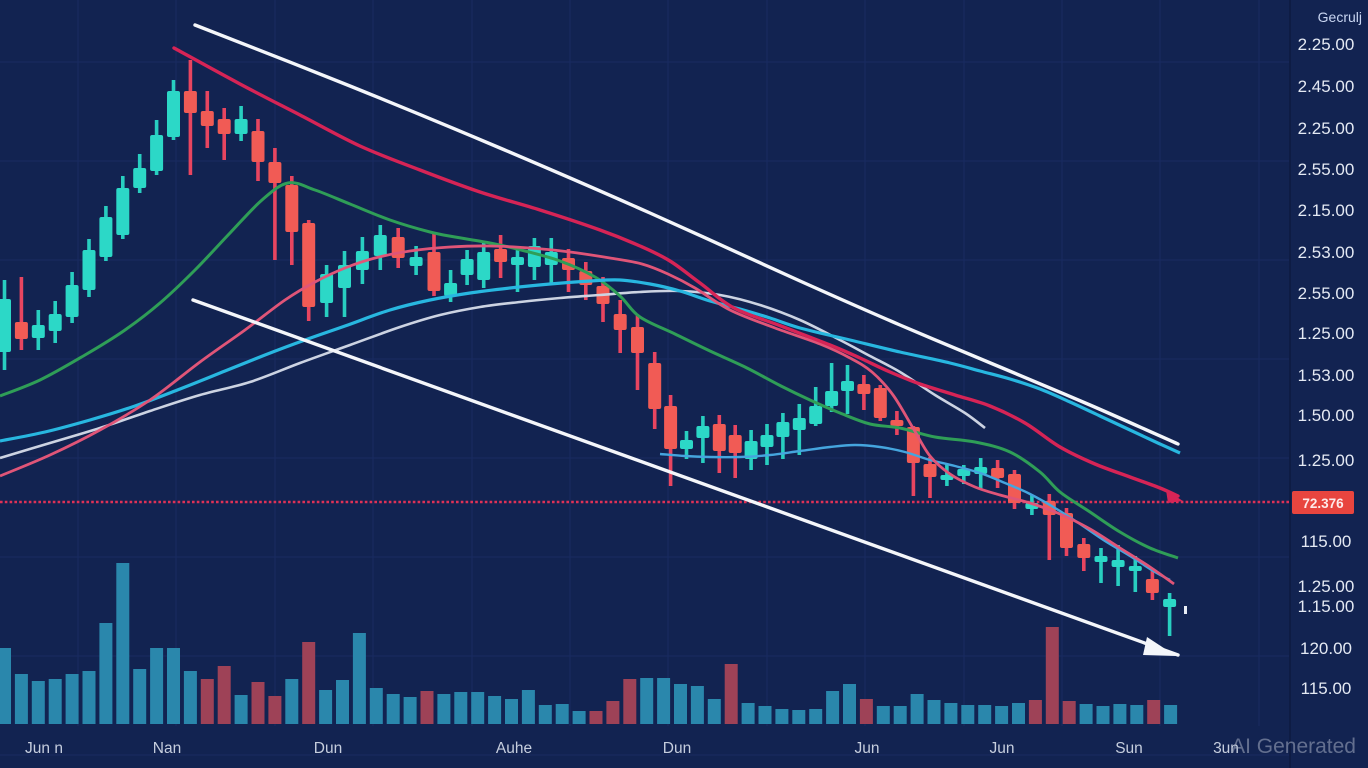  Describe the element at coordinates (1326, 86) in the screenshot. I see `svg-text: 2.45.00` at that location.